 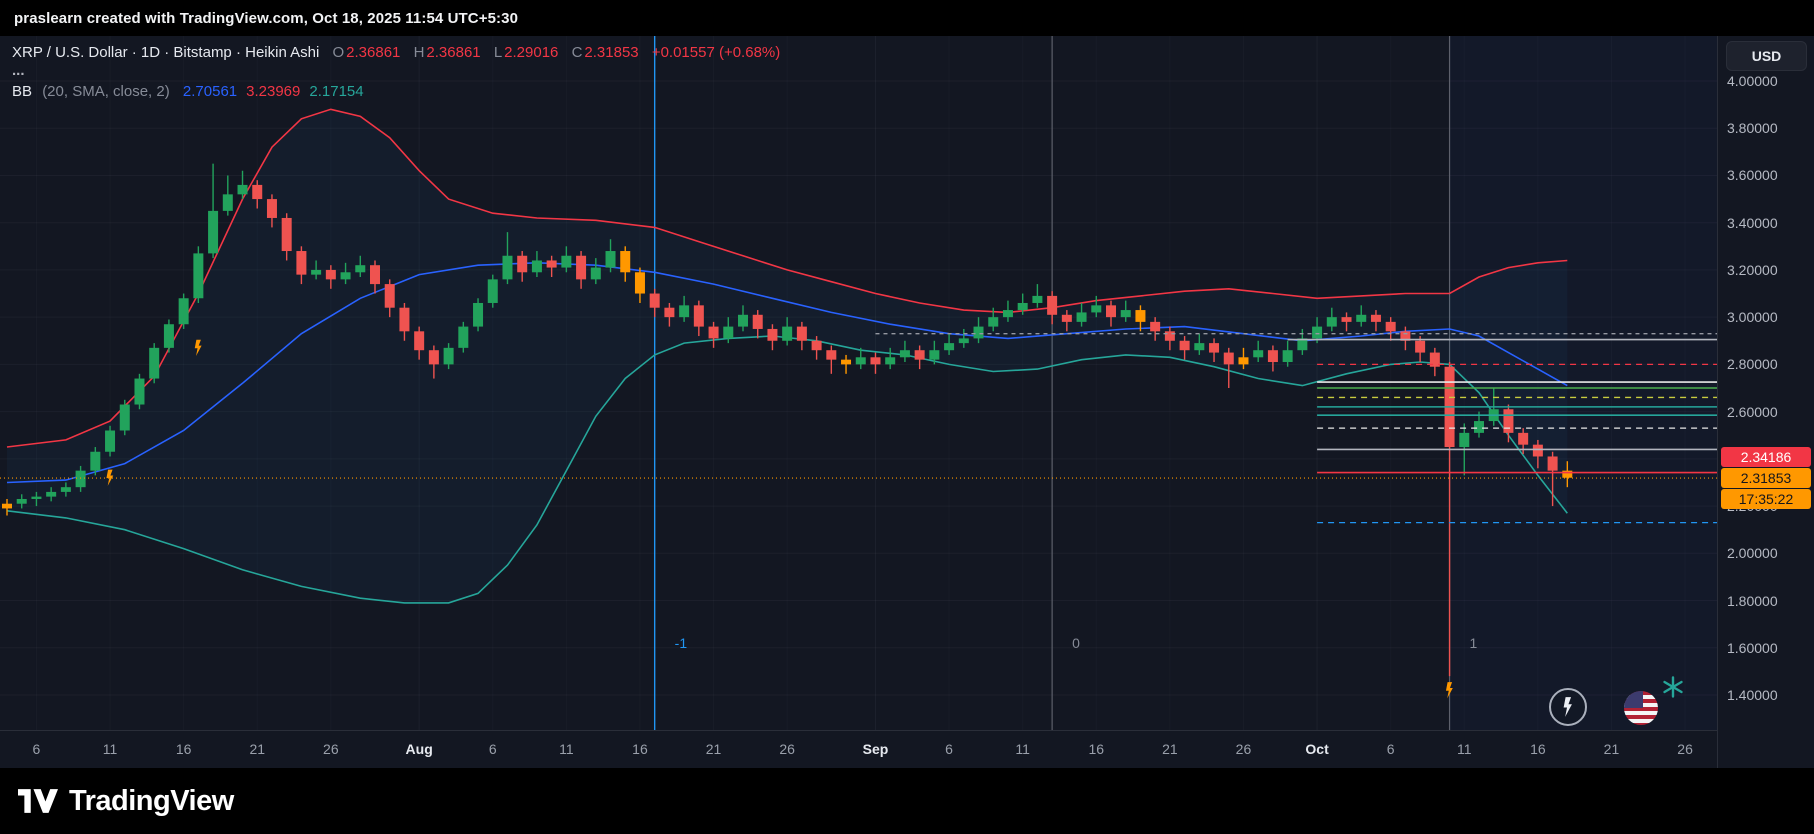 I want to click on price-tick: 3.00000, so click(x=1752, y=317).